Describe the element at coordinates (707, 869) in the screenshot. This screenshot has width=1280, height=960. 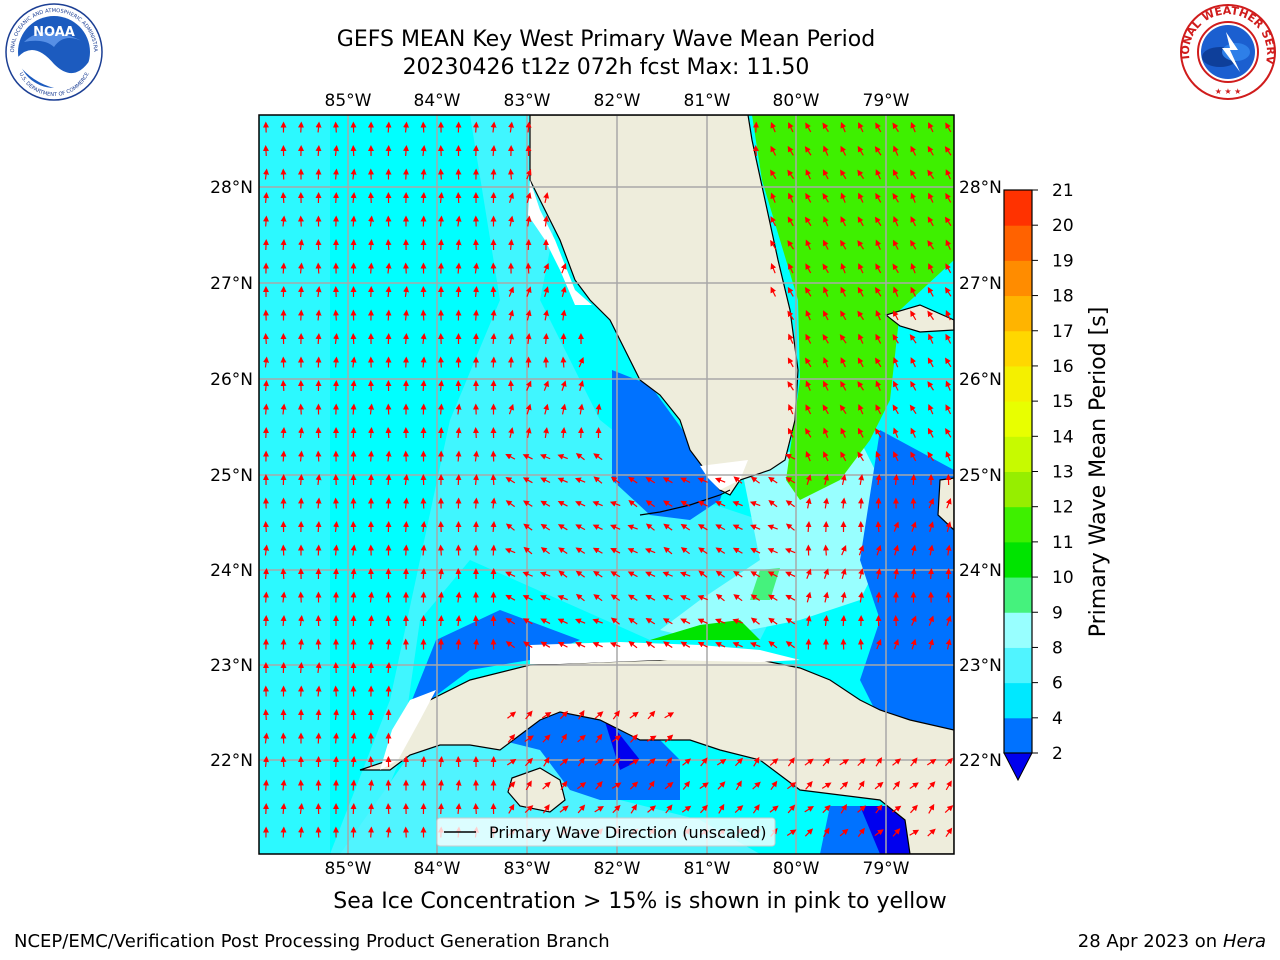
I see `lon-label-bottom: 81°W` at that location.